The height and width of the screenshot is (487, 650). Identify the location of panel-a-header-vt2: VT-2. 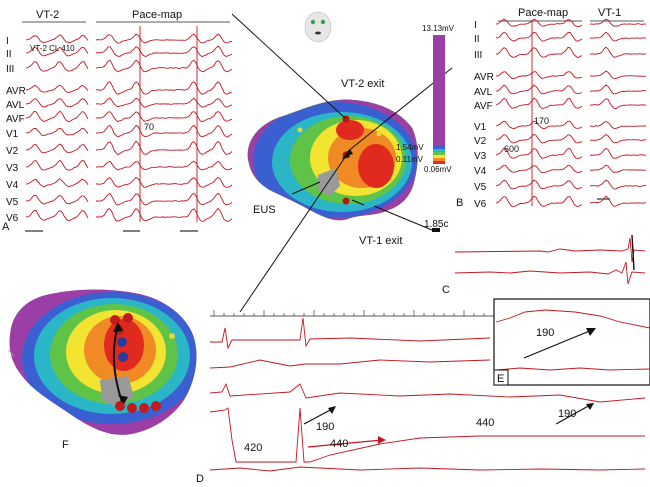
(47, 15).